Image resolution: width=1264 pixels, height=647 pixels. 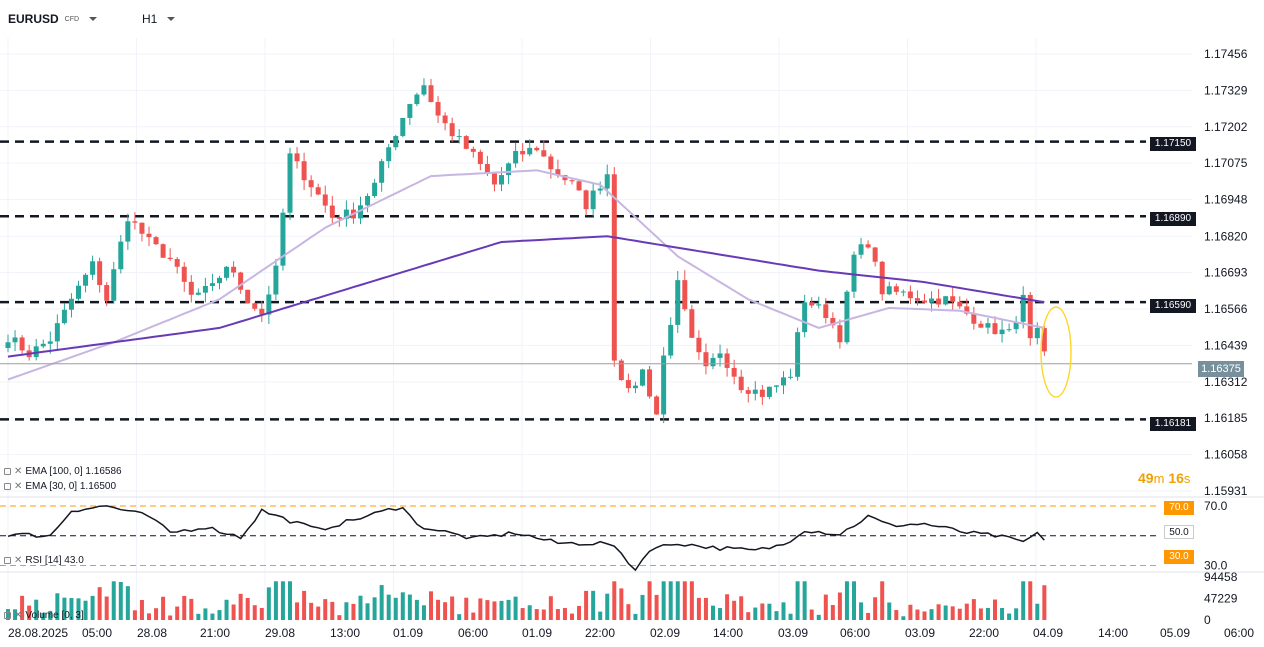 I want to click on price-tick: 1.16439, so click(x=1226, y=345).